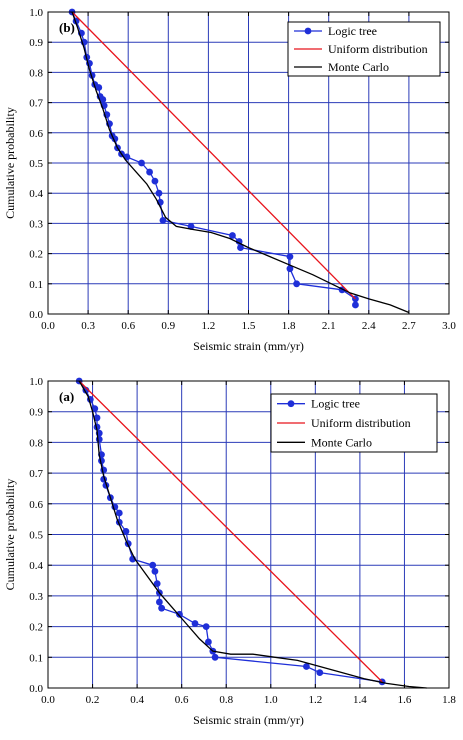  I want to click on x-tick-label: 0.9, so click(168, 326).